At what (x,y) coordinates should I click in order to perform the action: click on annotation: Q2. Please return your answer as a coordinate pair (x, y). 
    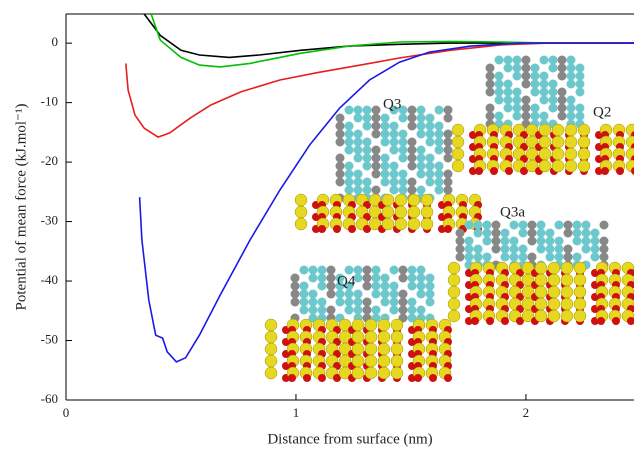
    Looking at the image, I should click on (602, 112).